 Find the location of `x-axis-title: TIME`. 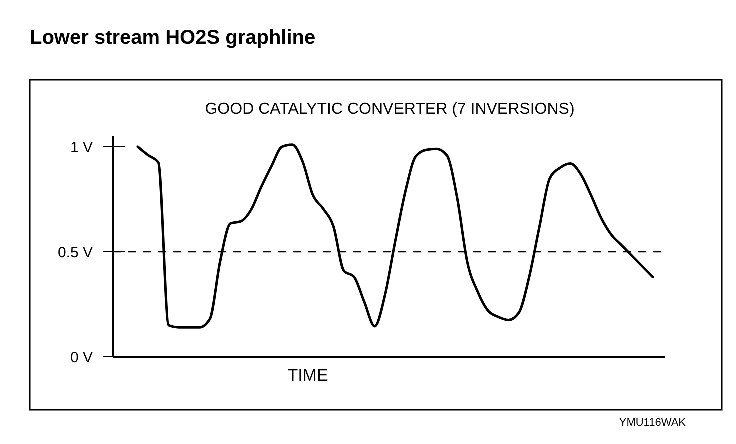

x-axis-title: TIME is located at coordinates (308, 375).